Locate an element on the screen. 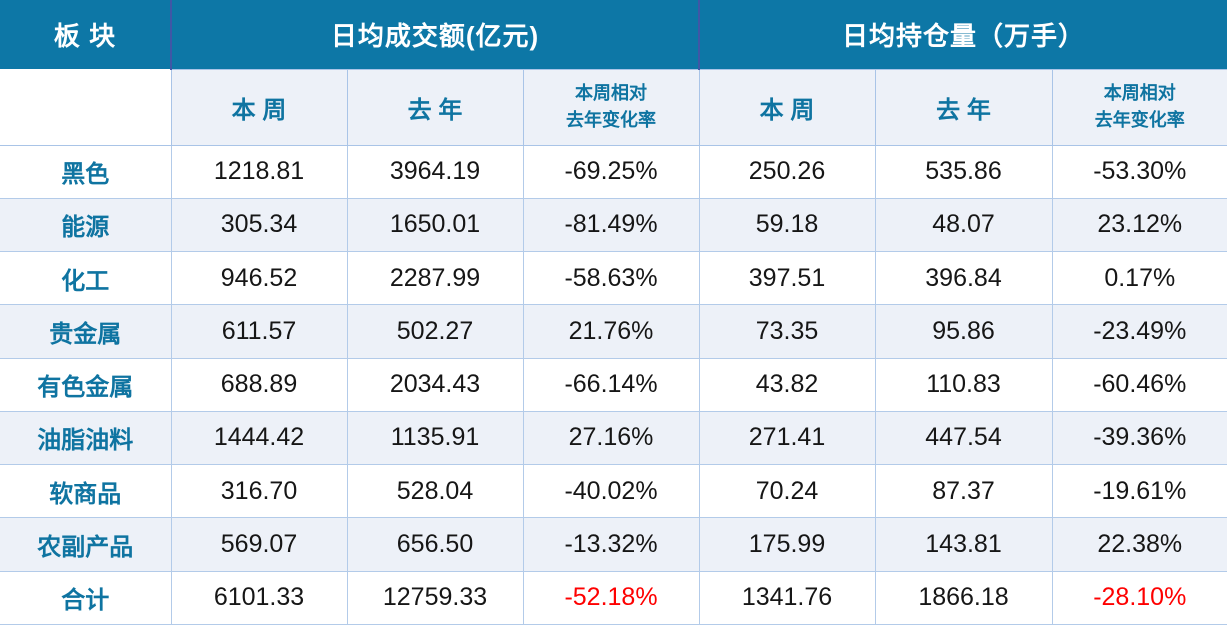 The height and width of the screenshot is (625, 1227). value-cell: -19.61% is located at coordinates (1139, 491).